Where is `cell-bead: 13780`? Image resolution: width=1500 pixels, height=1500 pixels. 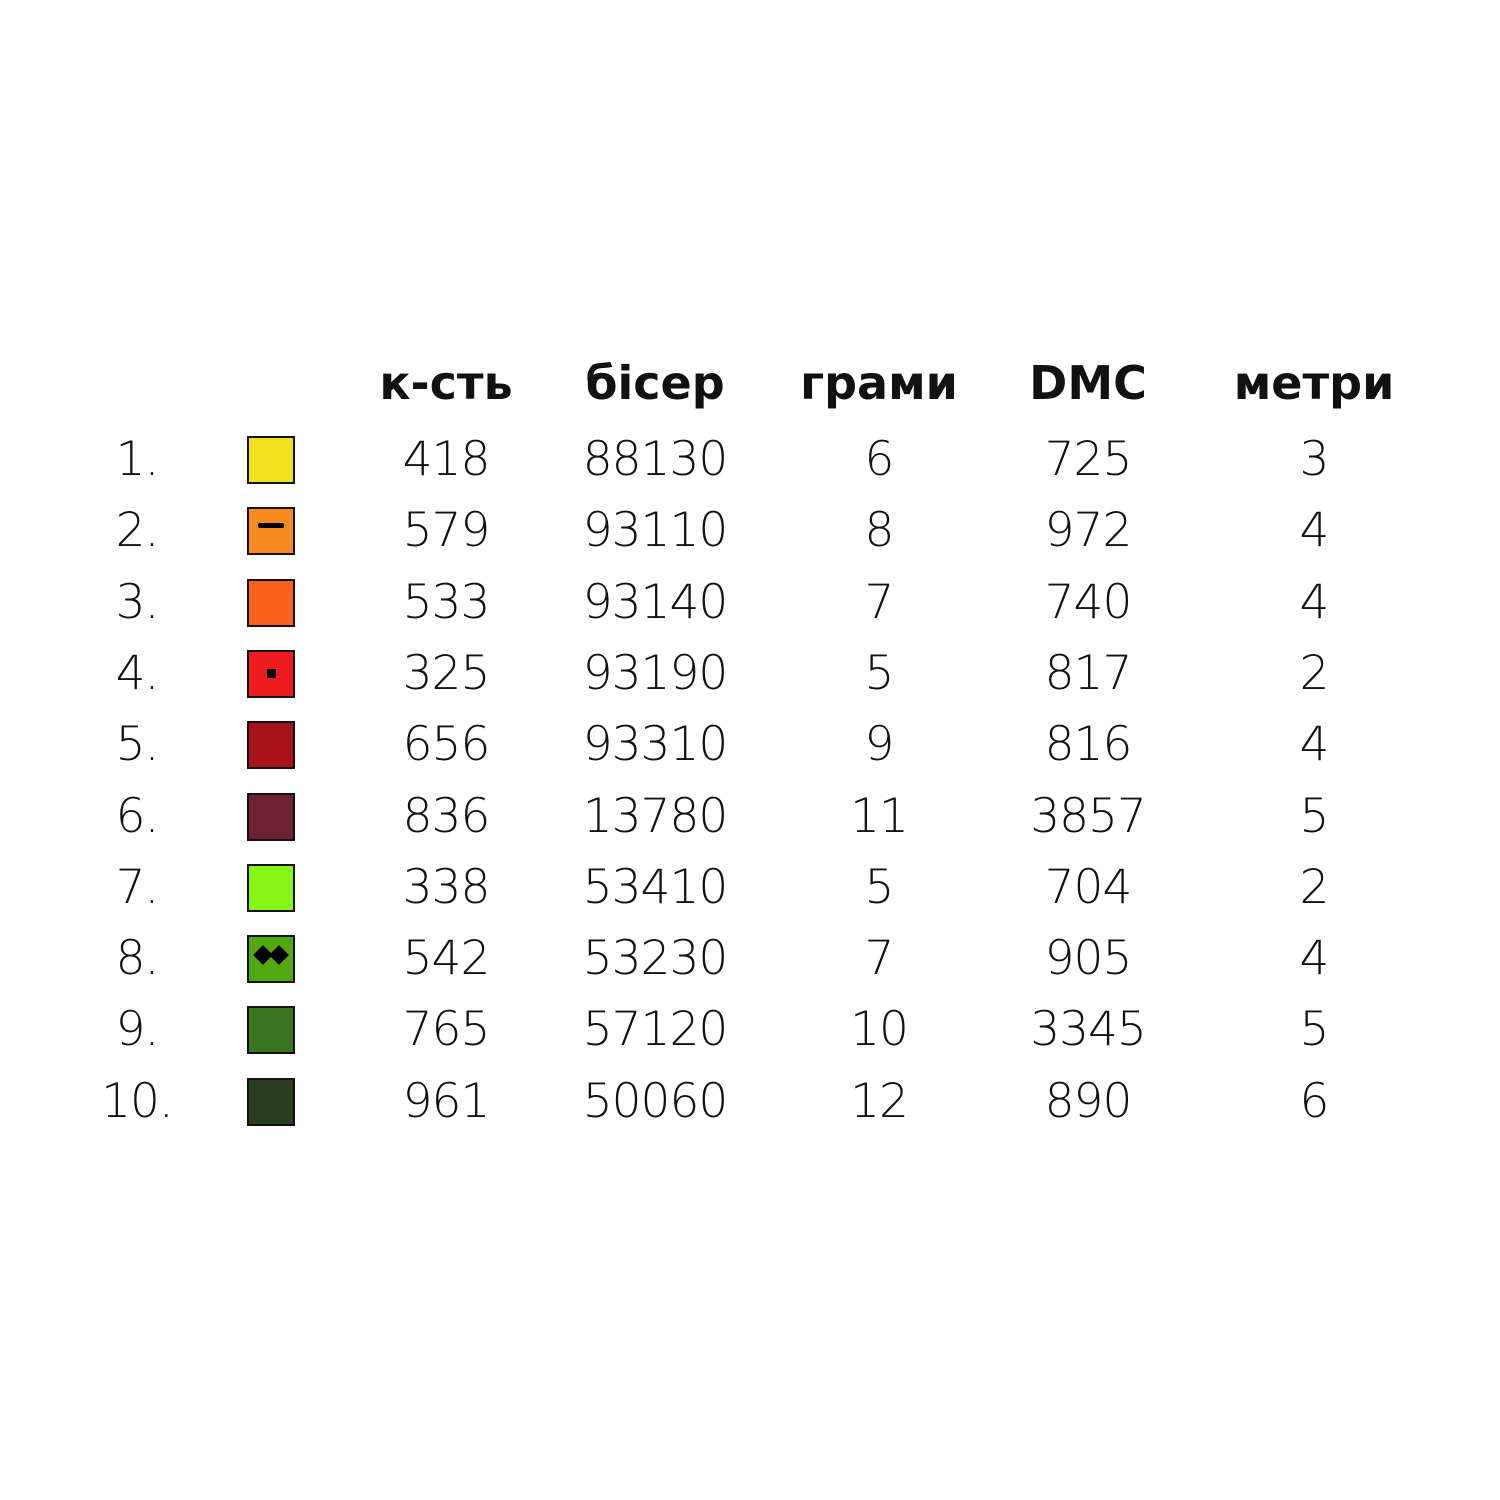 cell-bead: 13780 is located at coordinates (655, 816).